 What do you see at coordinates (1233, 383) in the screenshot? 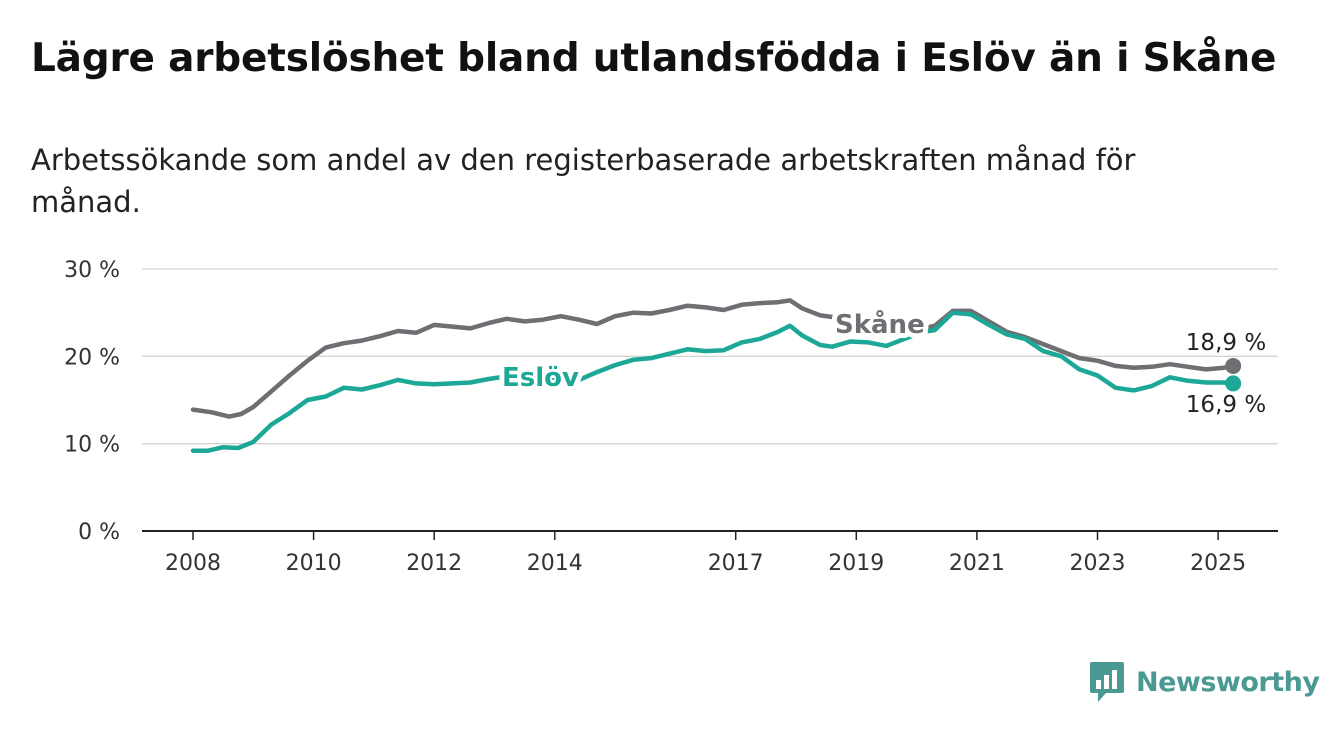
I see `end-point-eslov` at bounding box center [1233, 383].